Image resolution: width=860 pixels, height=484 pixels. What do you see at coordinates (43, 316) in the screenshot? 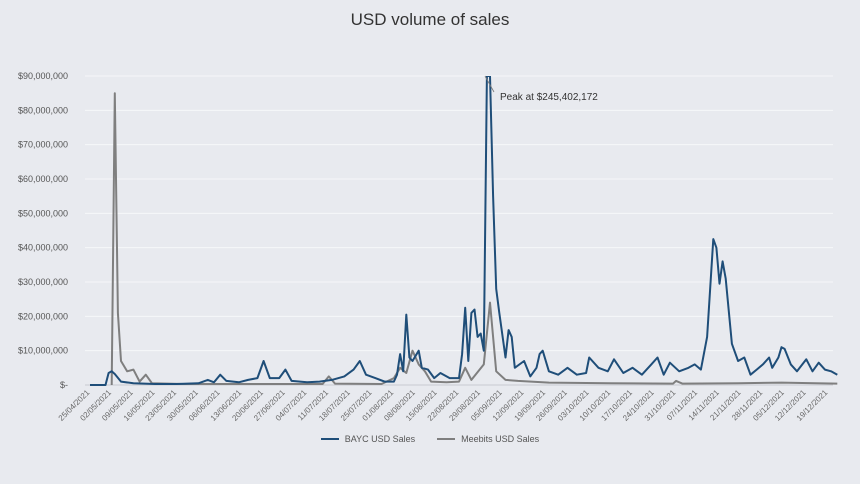
I see `y-tick-label: $20,000,000` at bounding box center [43, 316].